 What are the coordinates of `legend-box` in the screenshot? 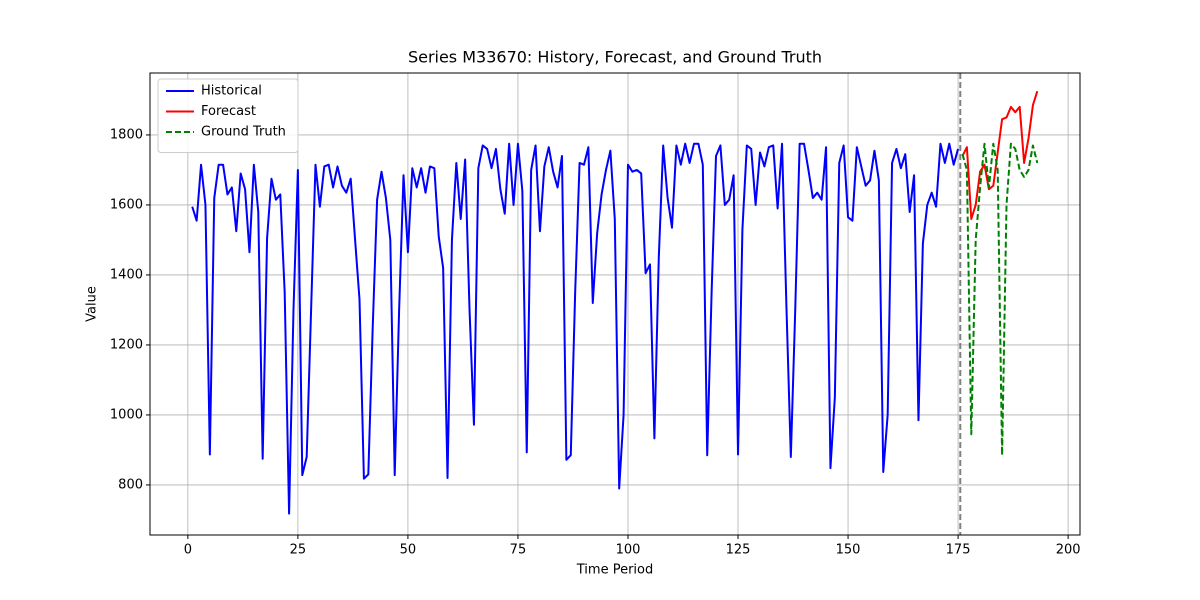 It's located at (228, 115).